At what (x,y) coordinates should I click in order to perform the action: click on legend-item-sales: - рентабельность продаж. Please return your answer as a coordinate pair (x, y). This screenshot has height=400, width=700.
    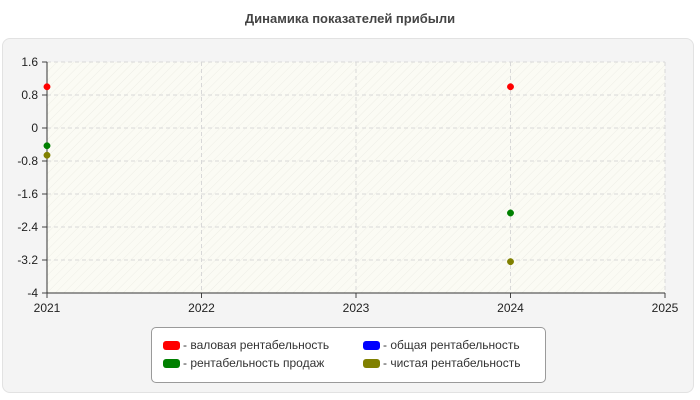
    Looking at the image, I should click on (263, 363).